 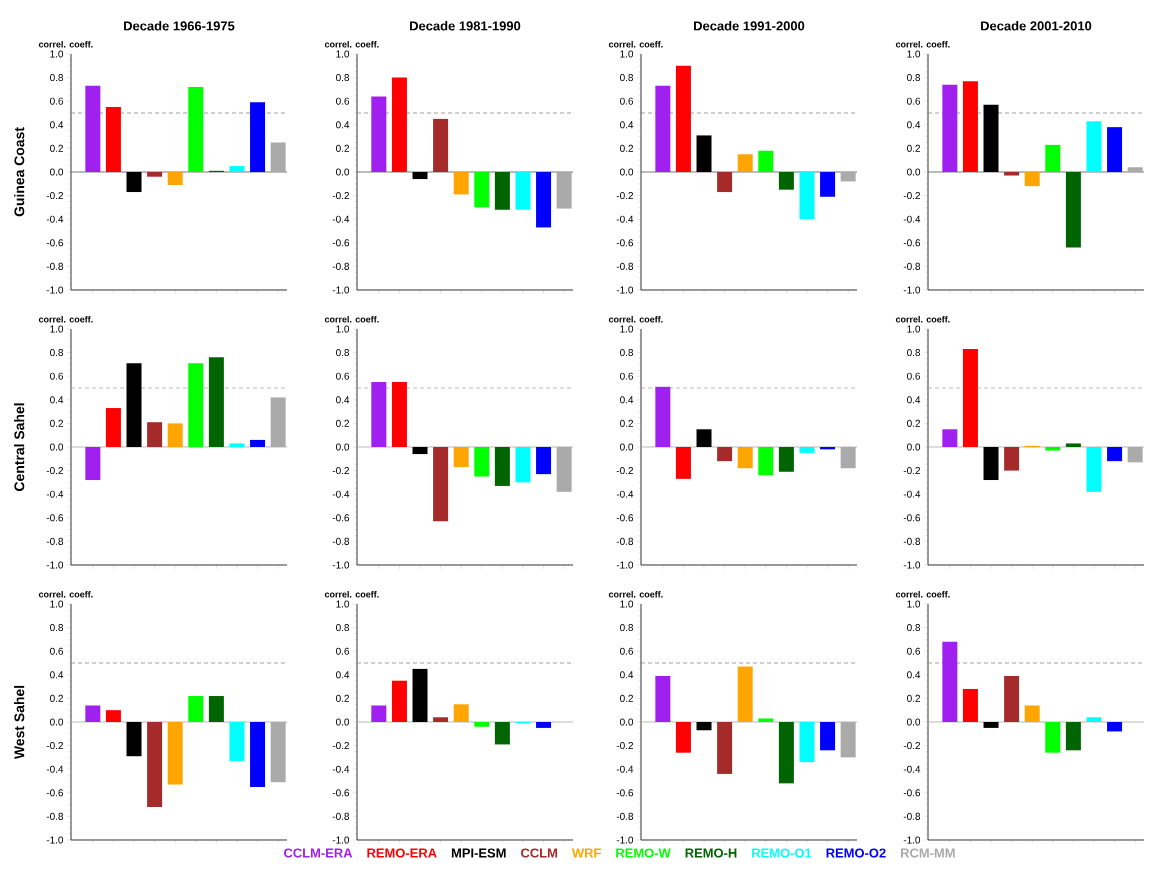 What do you see at coordinates (478, 853) in the screenshot?
I see `text: MPI-ESM` at bounding box center [478, 853].